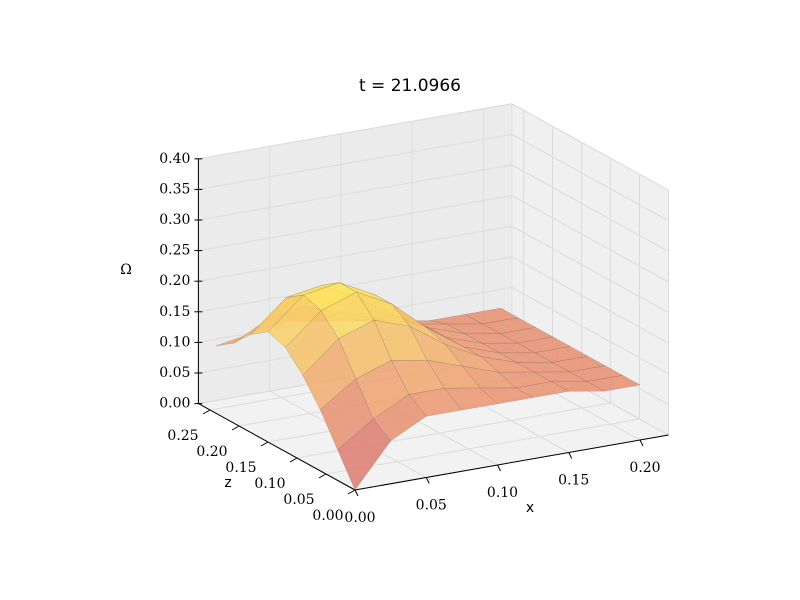  What do you see at coordinates (530, 508) in the screenshot?
I see `x-axis-label: x` at bounding box center [530, 508].